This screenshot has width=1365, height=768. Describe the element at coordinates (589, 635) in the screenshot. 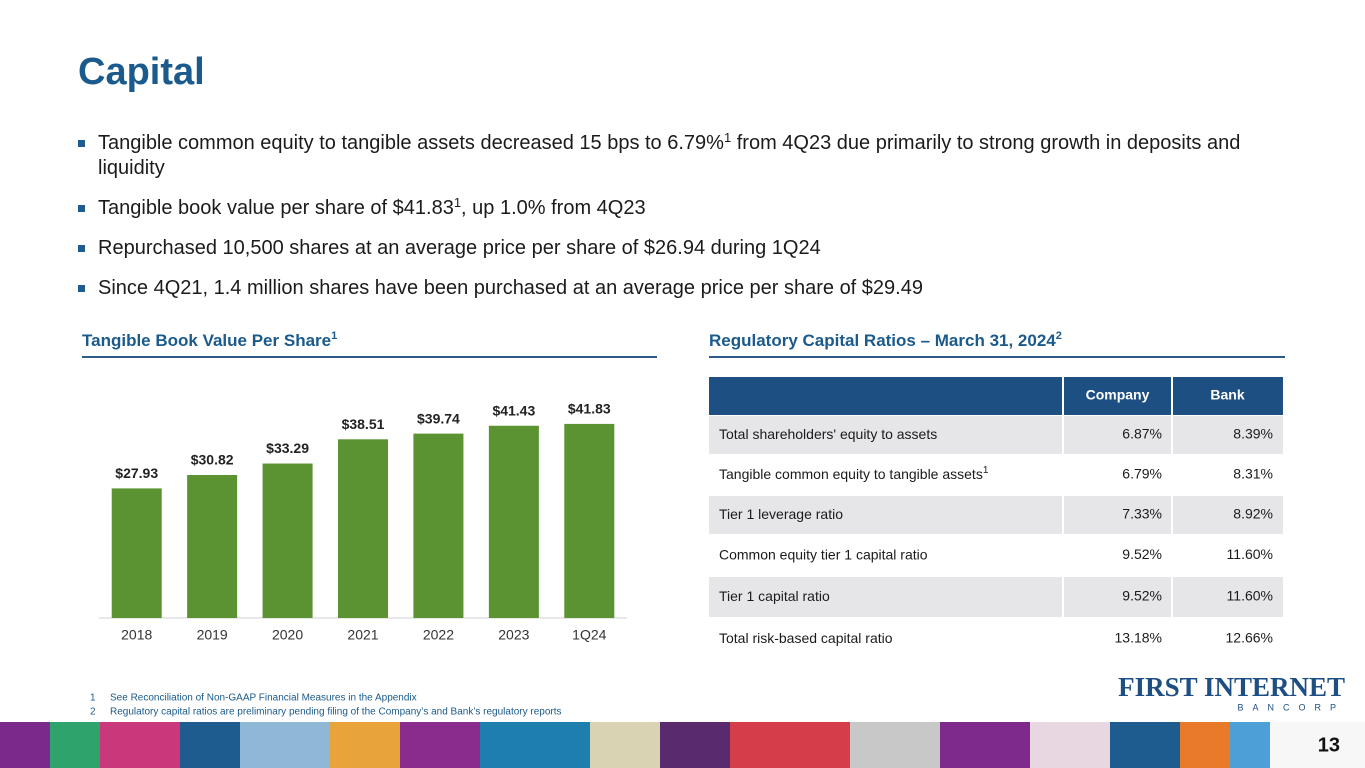

I see `x-tick-label: 1Q24` at that location.